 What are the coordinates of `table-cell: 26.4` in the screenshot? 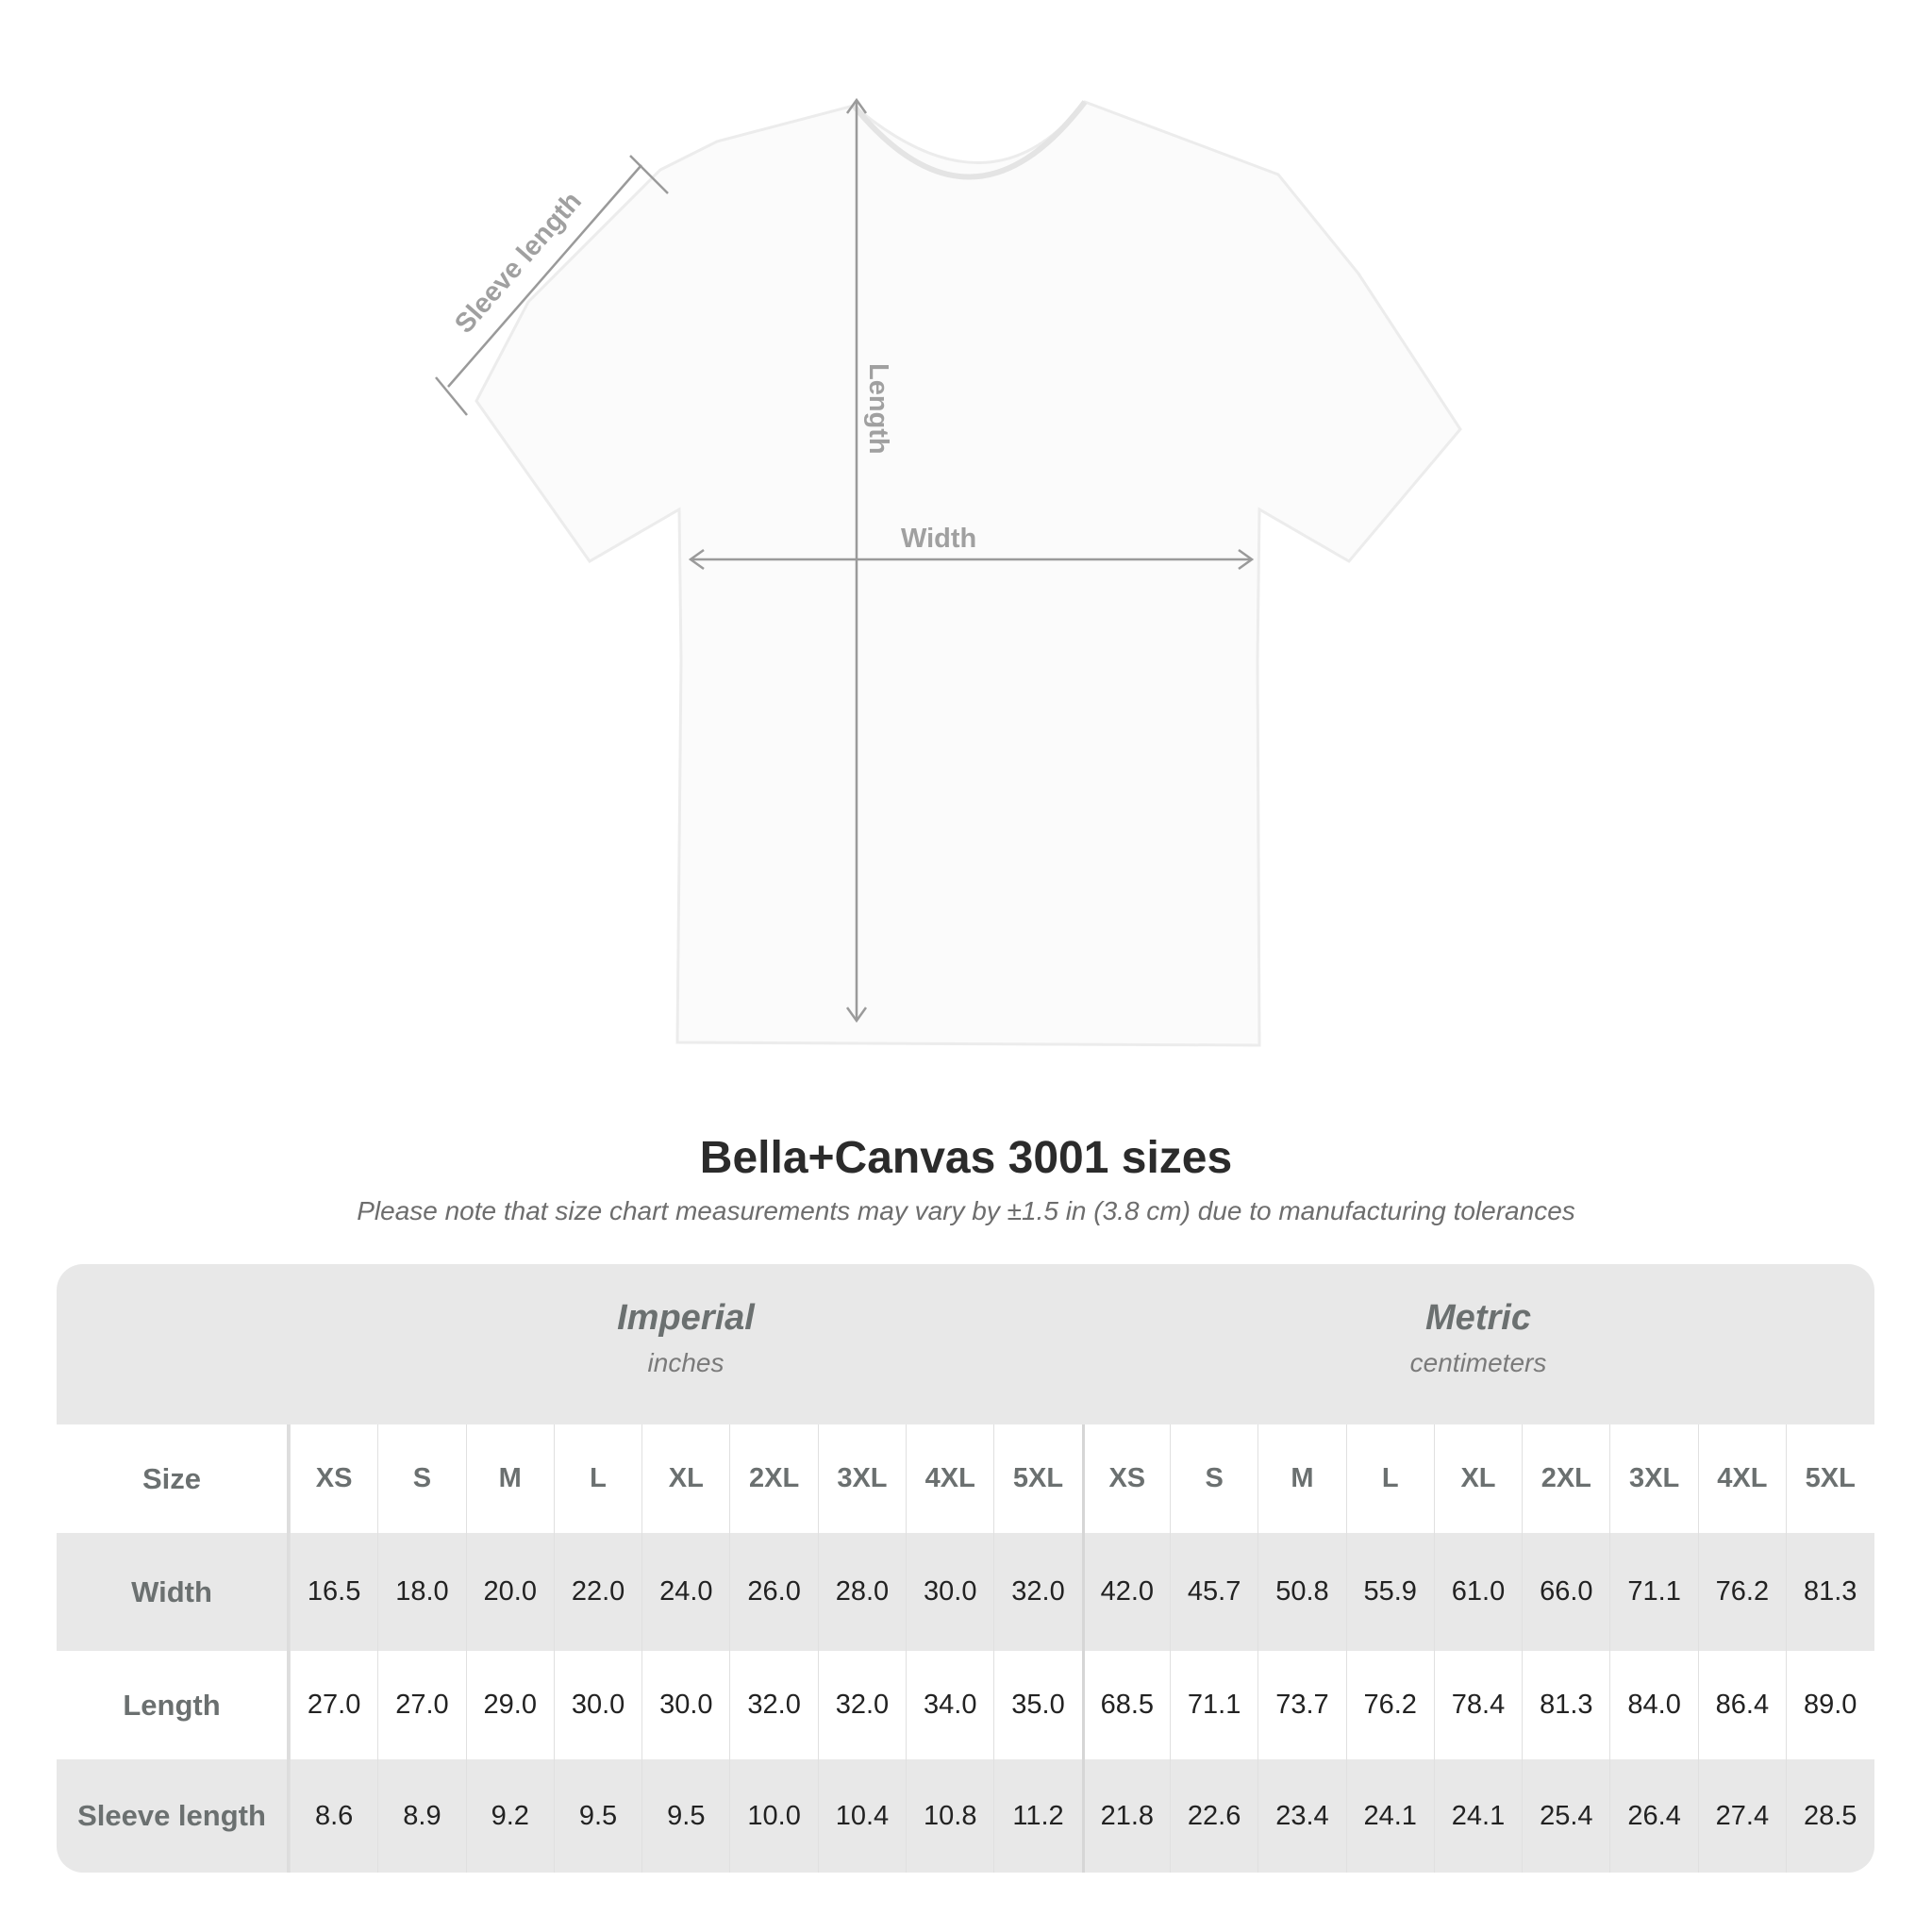 It's located at (1653, 1816).